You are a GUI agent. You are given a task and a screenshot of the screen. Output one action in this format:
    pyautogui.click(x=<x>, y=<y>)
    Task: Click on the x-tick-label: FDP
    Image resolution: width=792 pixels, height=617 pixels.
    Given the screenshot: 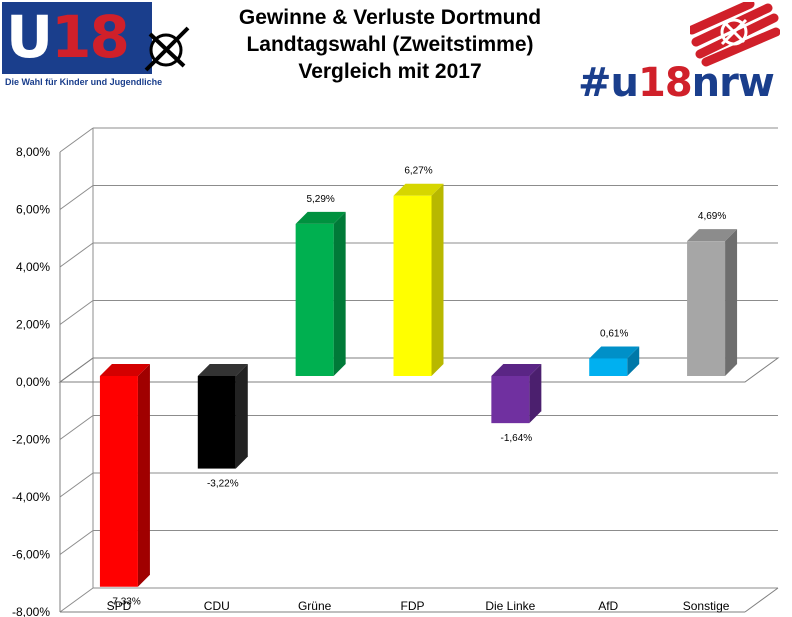 What is the action you would take?
    pyautogui.click(x=413, y=606)
    